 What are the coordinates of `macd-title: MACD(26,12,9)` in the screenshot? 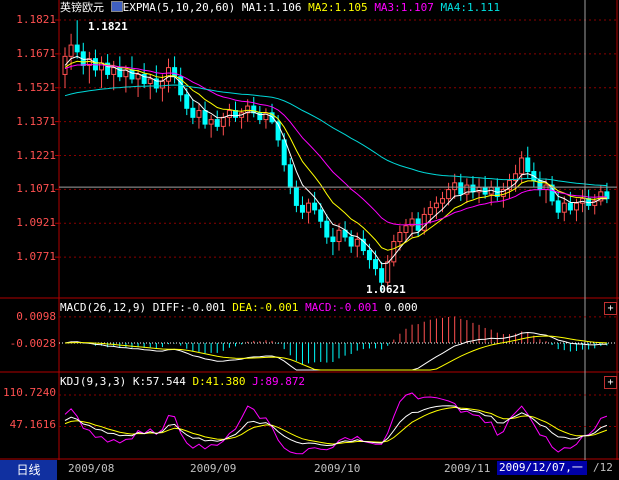 It's located at (103, 307).